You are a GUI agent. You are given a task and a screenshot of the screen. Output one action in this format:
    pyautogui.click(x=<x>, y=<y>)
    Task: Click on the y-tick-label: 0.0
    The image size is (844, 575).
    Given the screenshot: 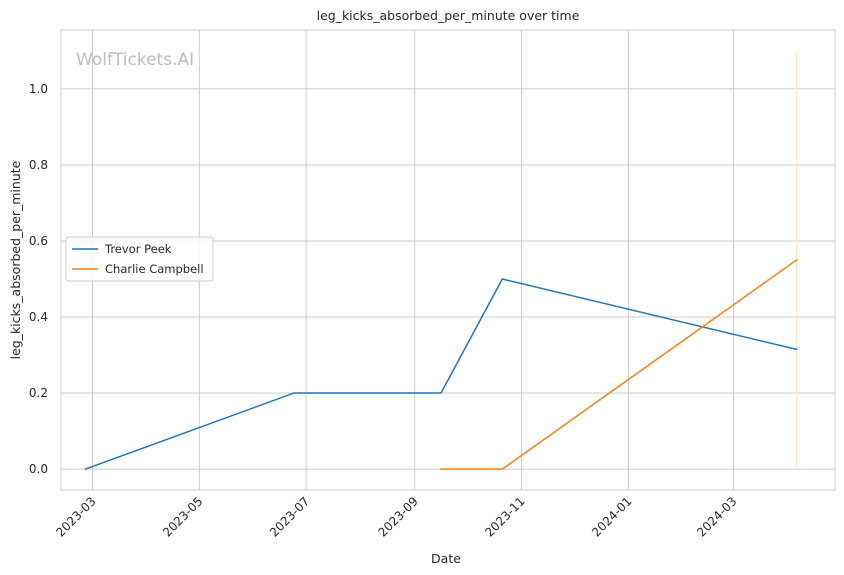 What is the action you would take?
    pyautogui.click(x=38, y=469)
    